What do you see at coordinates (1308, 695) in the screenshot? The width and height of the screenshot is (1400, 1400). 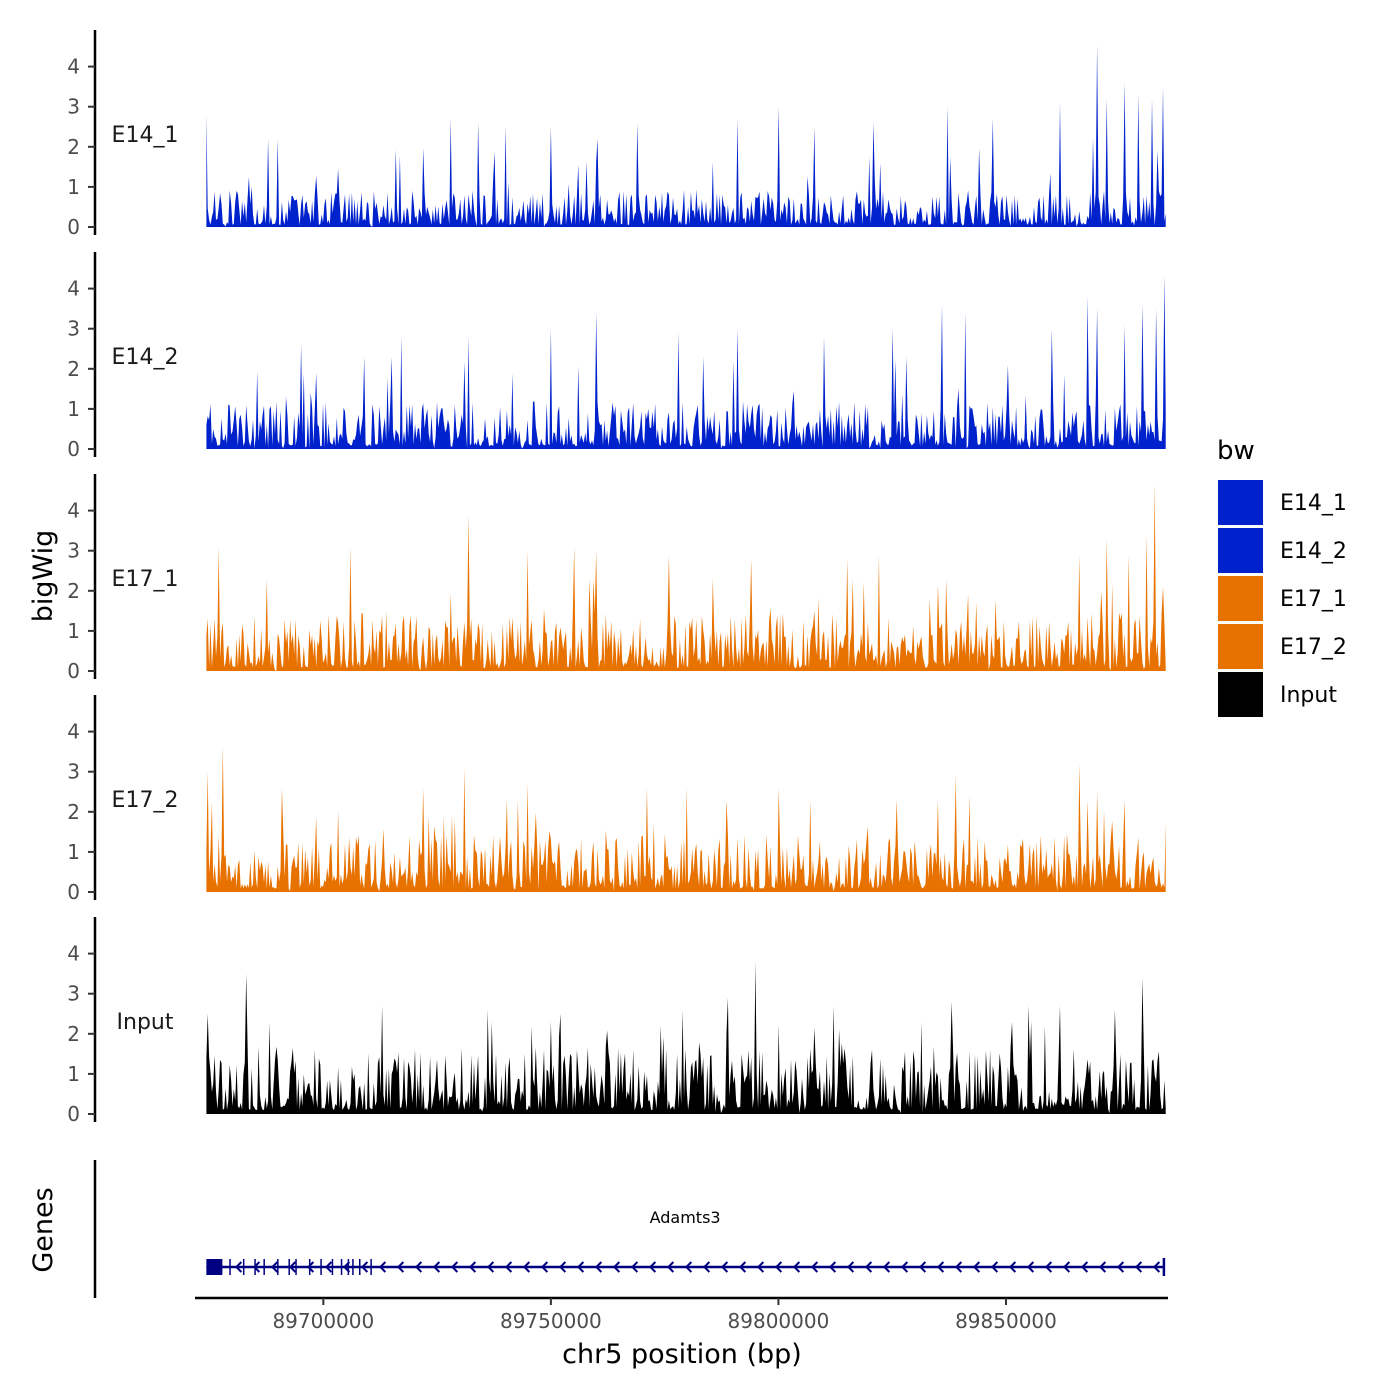 I see `legend-label: Input` at bounding box center [1308, 695].